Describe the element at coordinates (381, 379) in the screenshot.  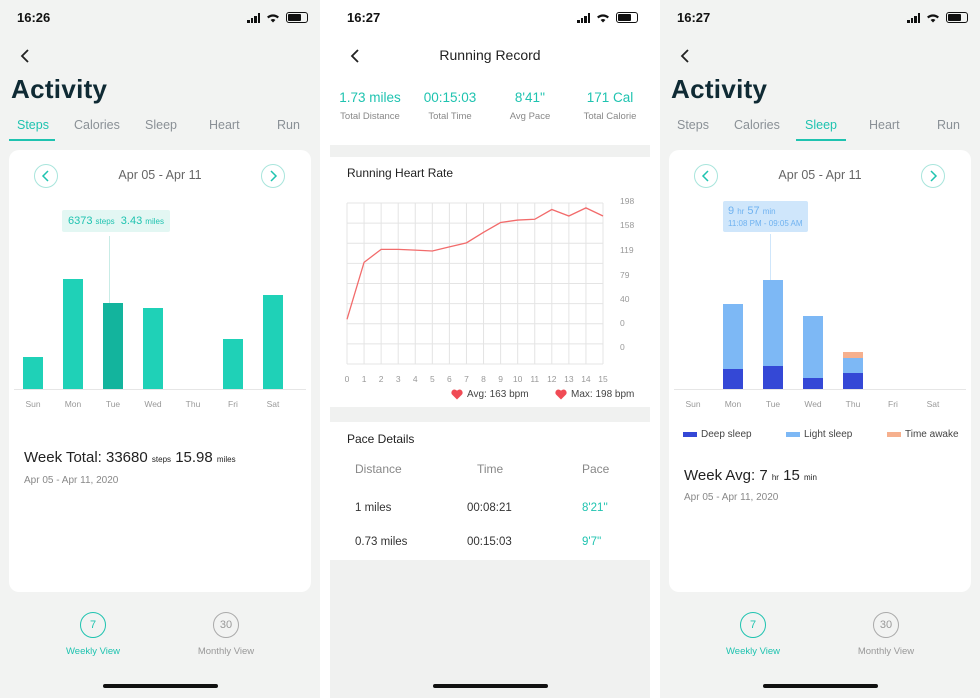
I see `x-tick-label: 2` at that location.